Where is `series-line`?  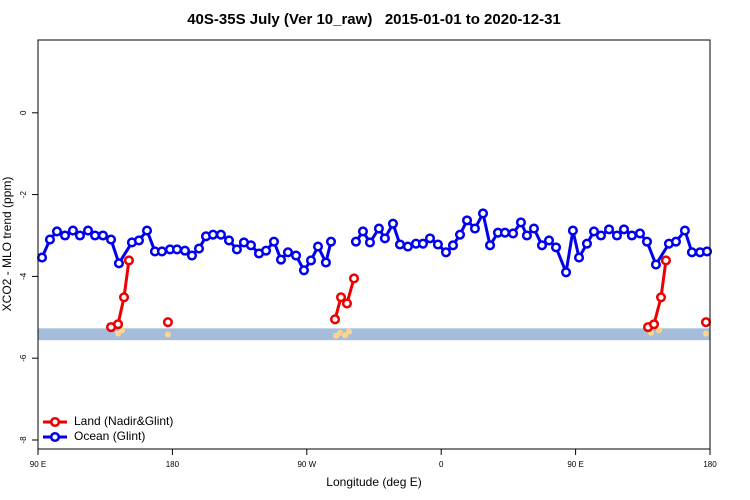
series-line is located at coordinates (408, 293).